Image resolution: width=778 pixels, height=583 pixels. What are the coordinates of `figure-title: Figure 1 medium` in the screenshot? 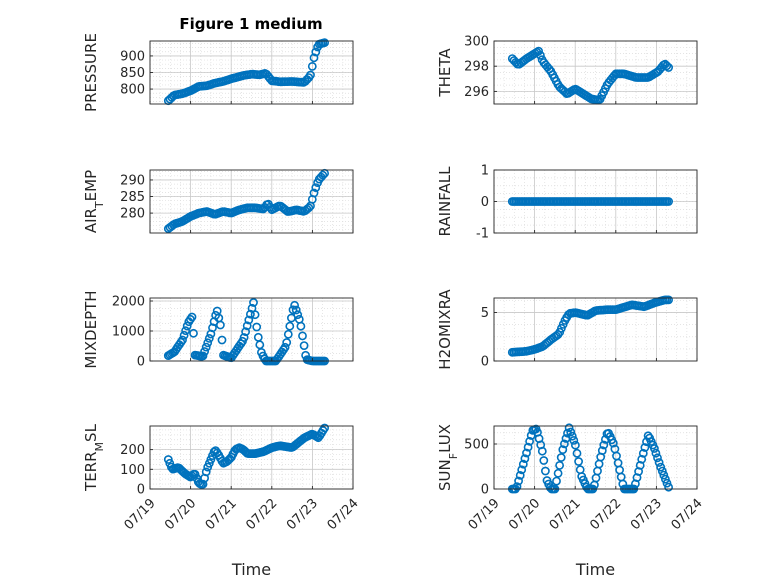 It's located at (250, 24).